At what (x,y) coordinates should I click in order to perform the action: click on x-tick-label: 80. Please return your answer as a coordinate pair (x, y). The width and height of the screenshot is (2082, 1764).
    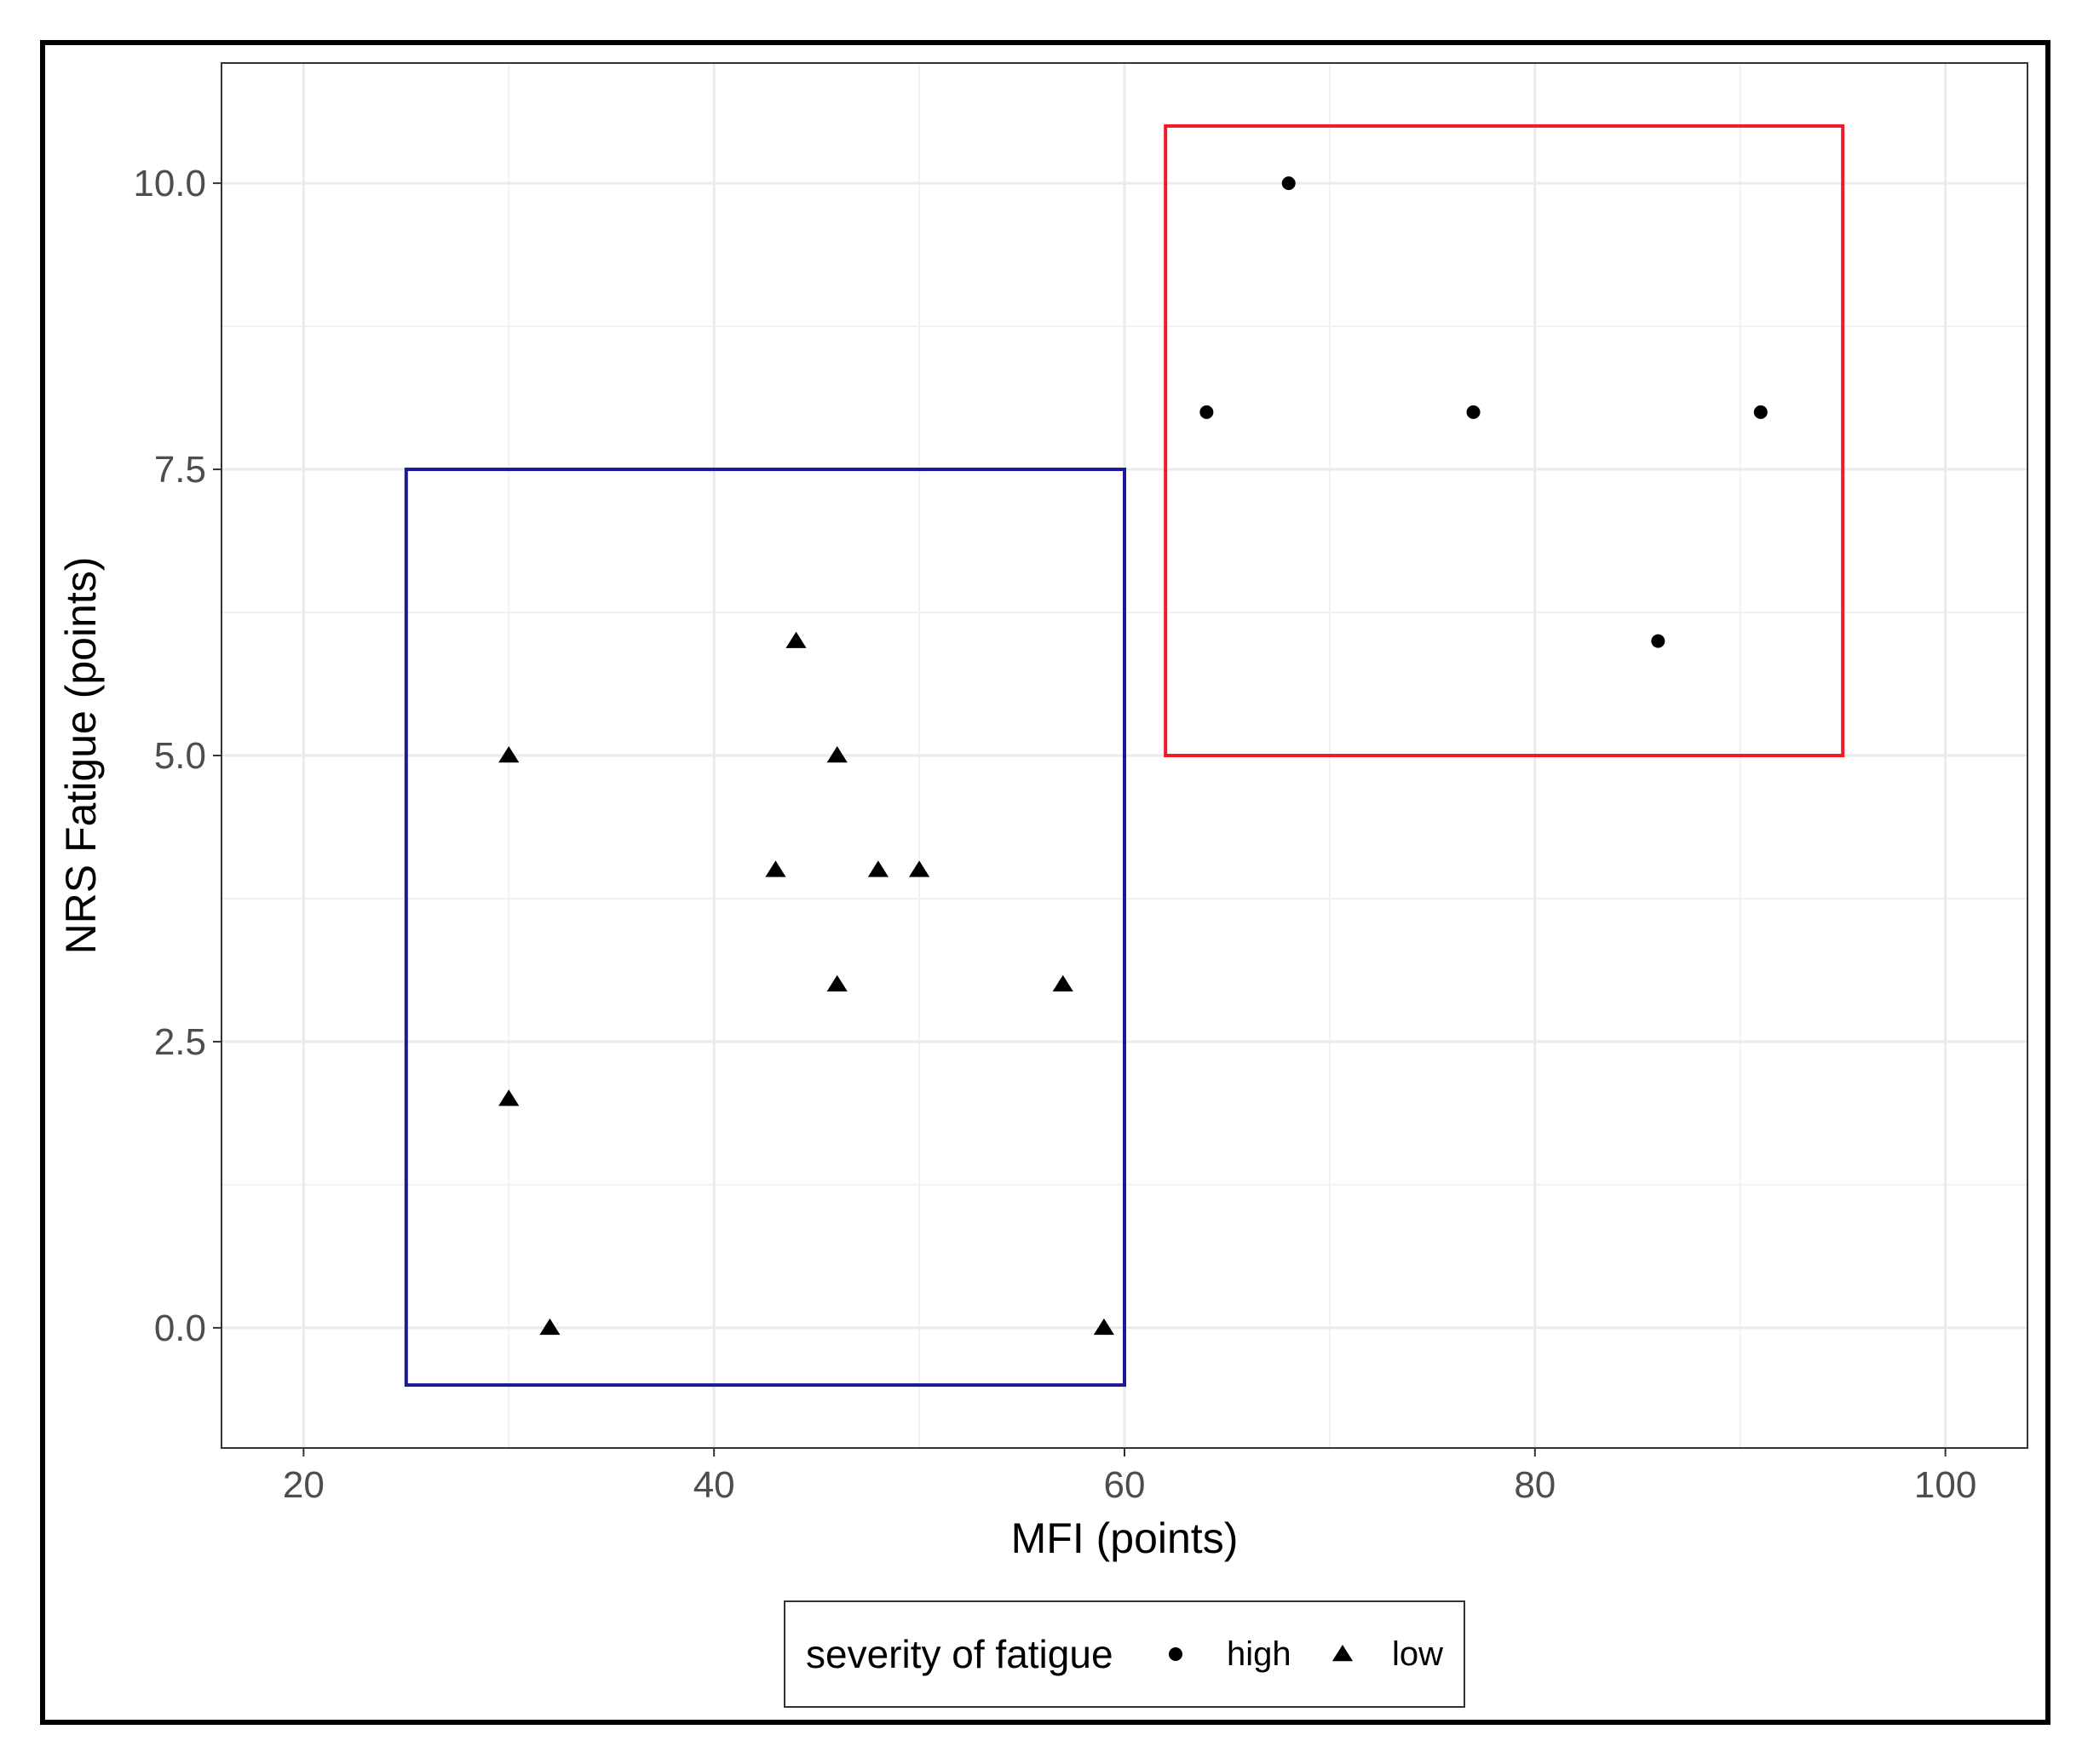
    Looking at the image, I should click on (1535, 1485).